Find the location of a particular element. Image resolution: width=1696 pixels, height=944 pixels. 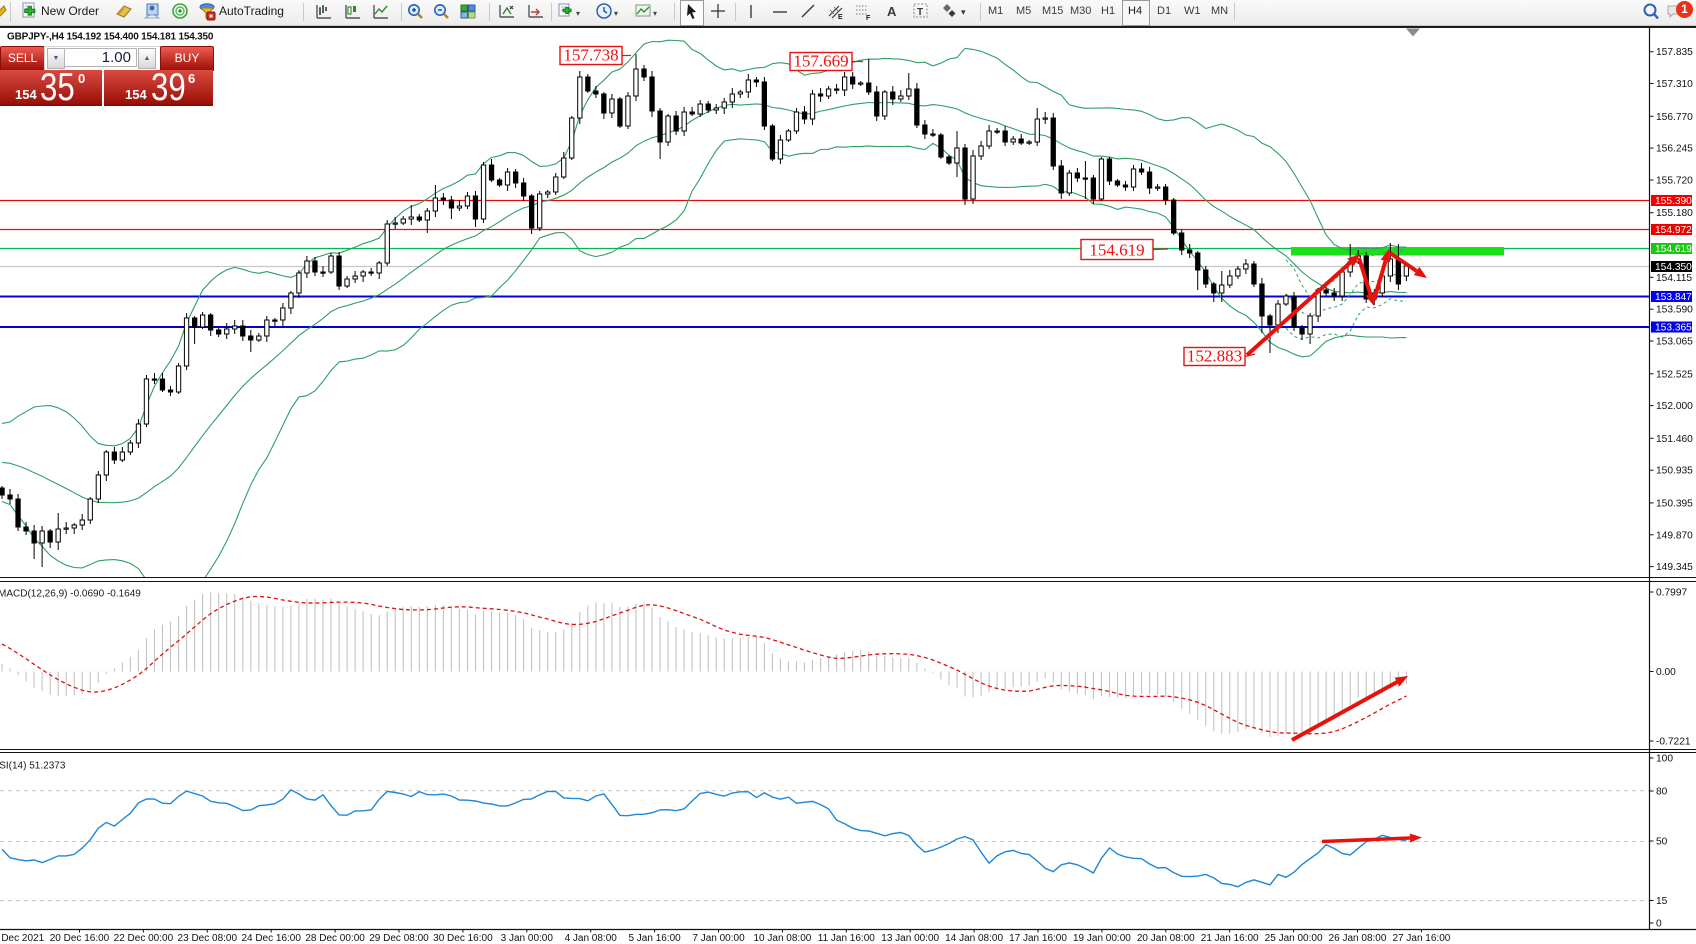

svg-text: 19 Jan 00:00 is located at coordinates (1102, 938).